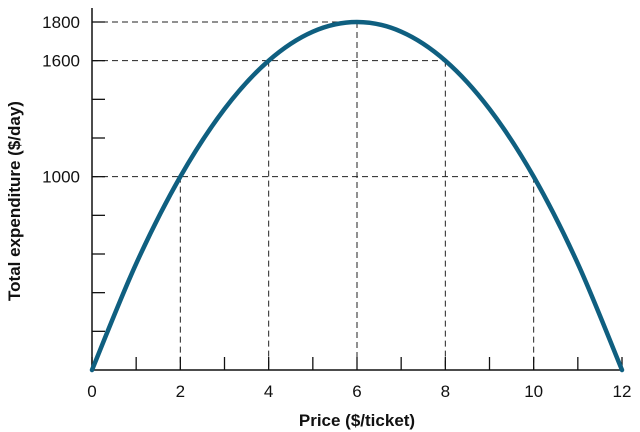  Describe the element at coordinates (61, 22) in the screenshot. I see `y-tick-label-1800: 1800` at that location.